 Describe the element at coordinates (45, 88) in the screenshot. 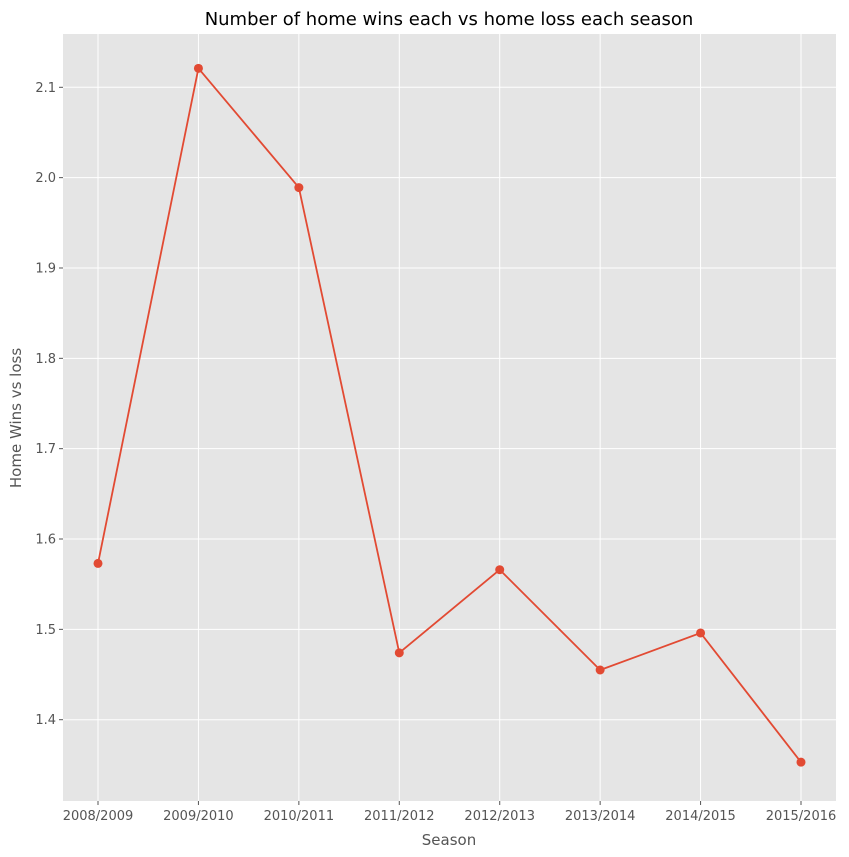

I see `y-tick-label: 2.1` at that location.